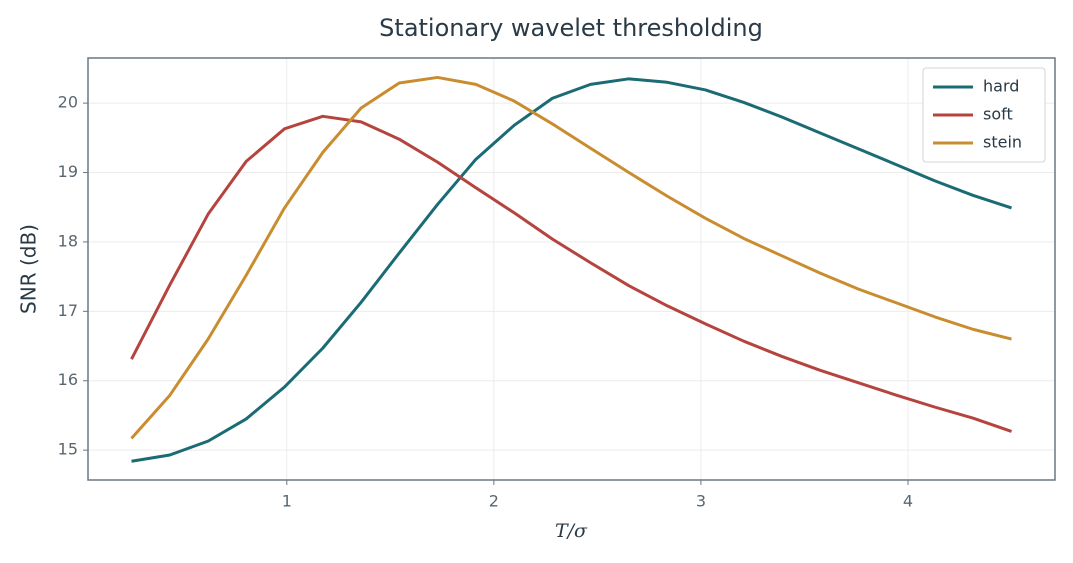 This screenshot has height=563, width=1073. Describe the element at coordinates (701, 501) in the screenshot. I see `x-tick-label: 3` at that location.